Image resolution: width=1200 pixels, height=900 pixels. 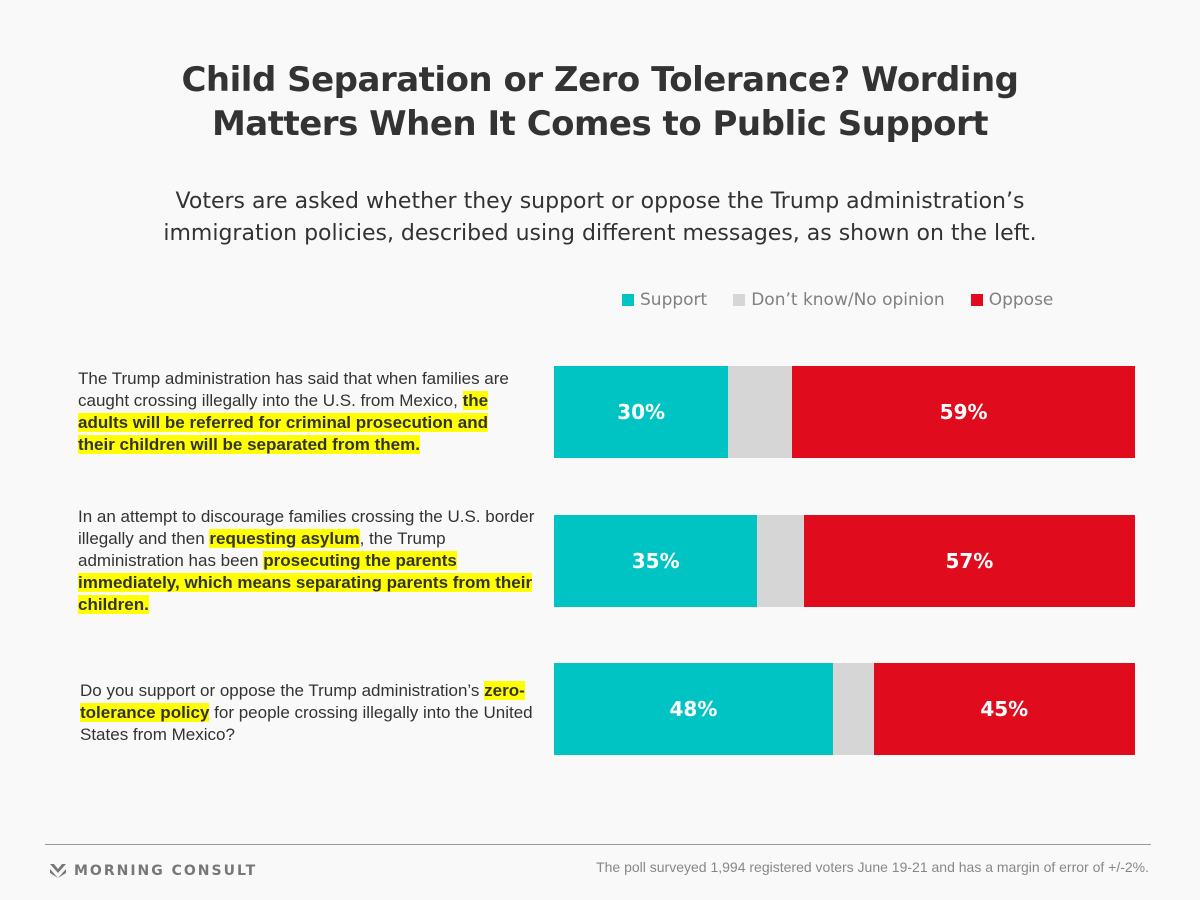 I want to click on data-label-support: 30%, so click(x=641, y=412).